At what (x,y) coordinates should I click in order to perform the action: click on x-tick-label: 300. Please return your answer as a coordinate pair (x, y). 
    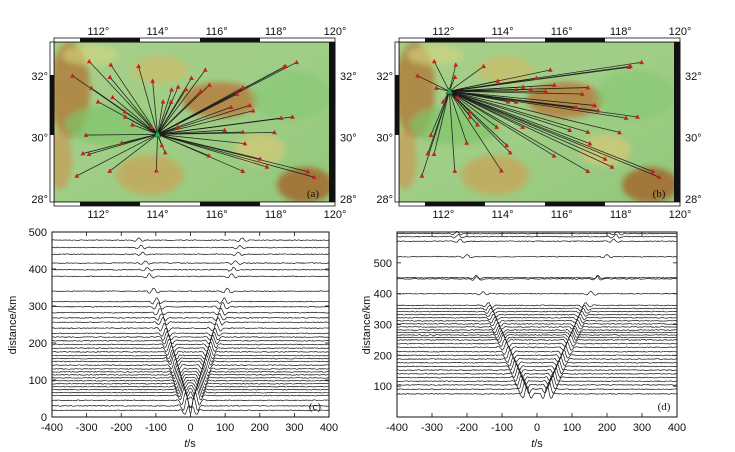
    Looking at the image, I should click on (294, 428).